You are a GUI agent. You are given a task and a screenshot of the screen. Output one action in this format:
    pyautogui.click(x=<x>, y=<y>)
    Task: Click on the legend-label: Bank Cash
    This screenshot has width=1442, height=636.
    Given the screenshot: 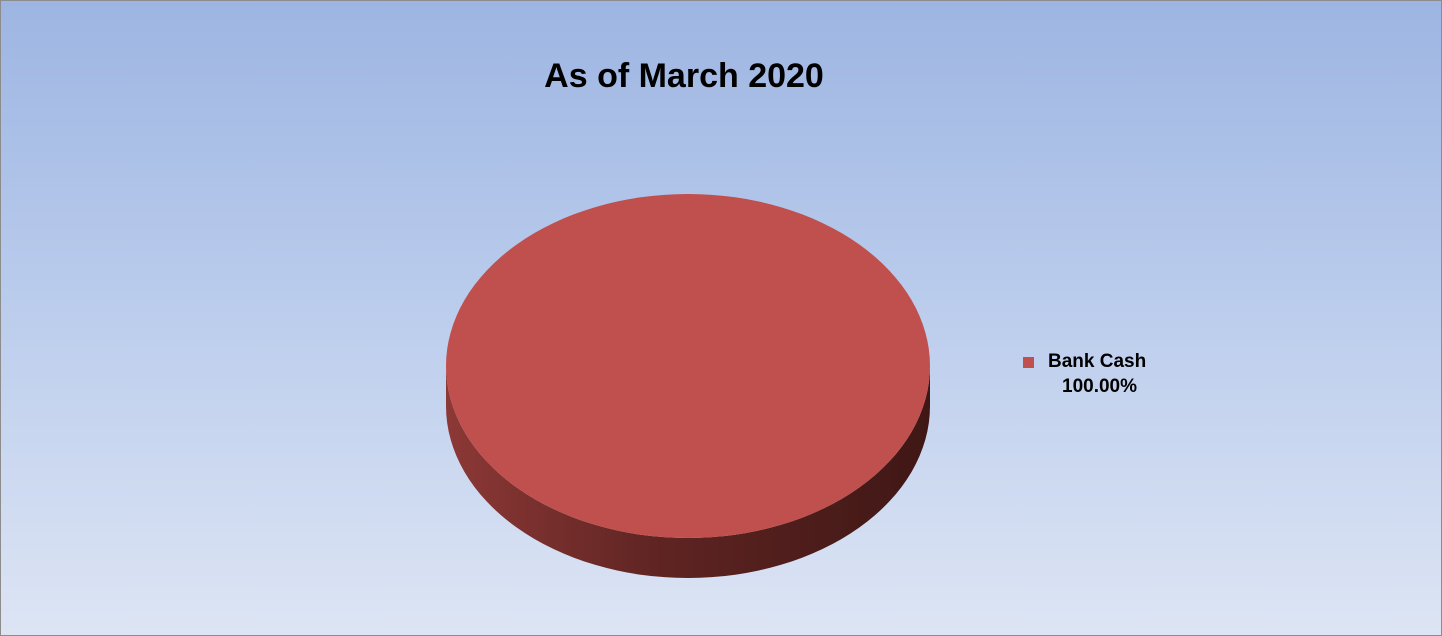 What is the action you would take?
    pyautogui.click(x=1097, y=361)
    